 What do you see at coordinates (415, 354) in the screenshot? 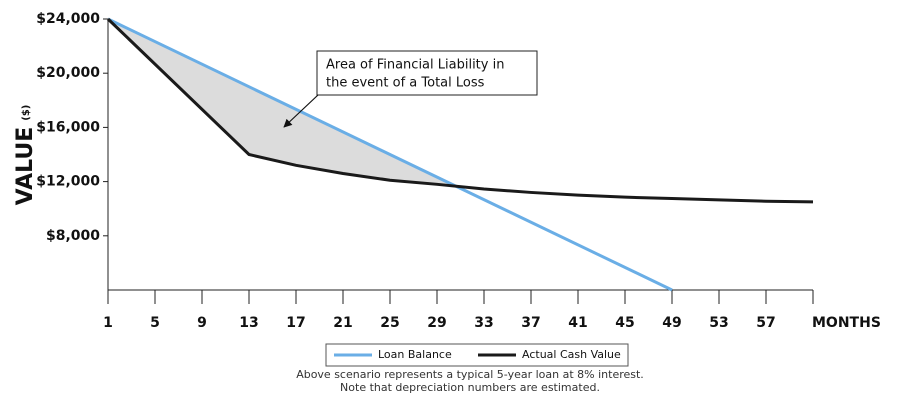
I see `legend-label: Loan Balance` at bounding box center [415, 354].